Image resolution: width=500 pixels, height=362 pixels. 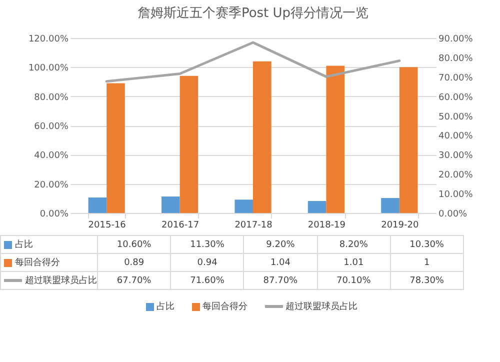 What do you see at coordinates (281, 281) in the screenshot?
I see `data-label: 87.70%` at bounding box center [281, 281].